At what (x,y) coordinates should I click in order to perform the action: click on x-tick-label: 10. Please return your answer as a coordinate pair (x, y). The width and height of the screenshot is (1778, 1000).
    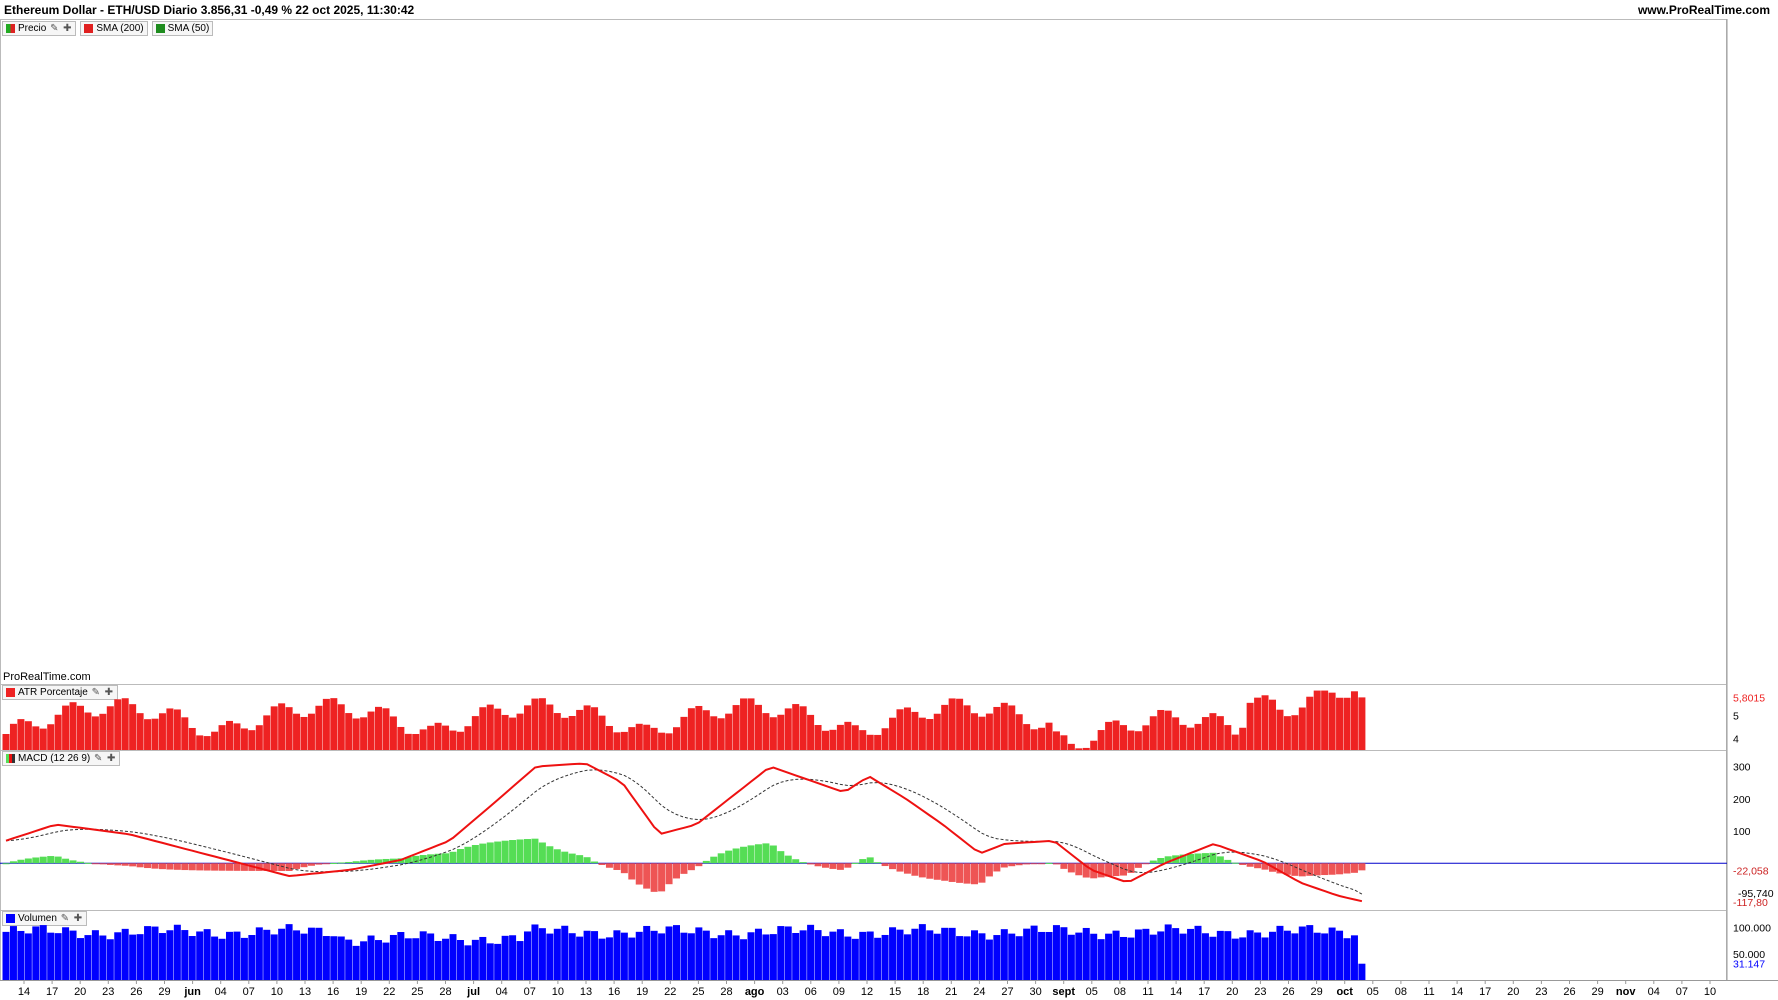
    Looking at the image, I should click on (558, 992).